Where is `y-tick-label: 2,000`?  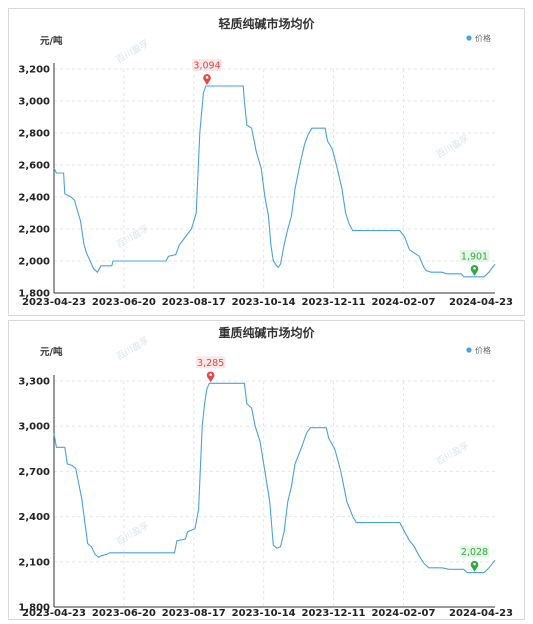
y-tick-label: 2,000 is located at coordinates (34, 262).